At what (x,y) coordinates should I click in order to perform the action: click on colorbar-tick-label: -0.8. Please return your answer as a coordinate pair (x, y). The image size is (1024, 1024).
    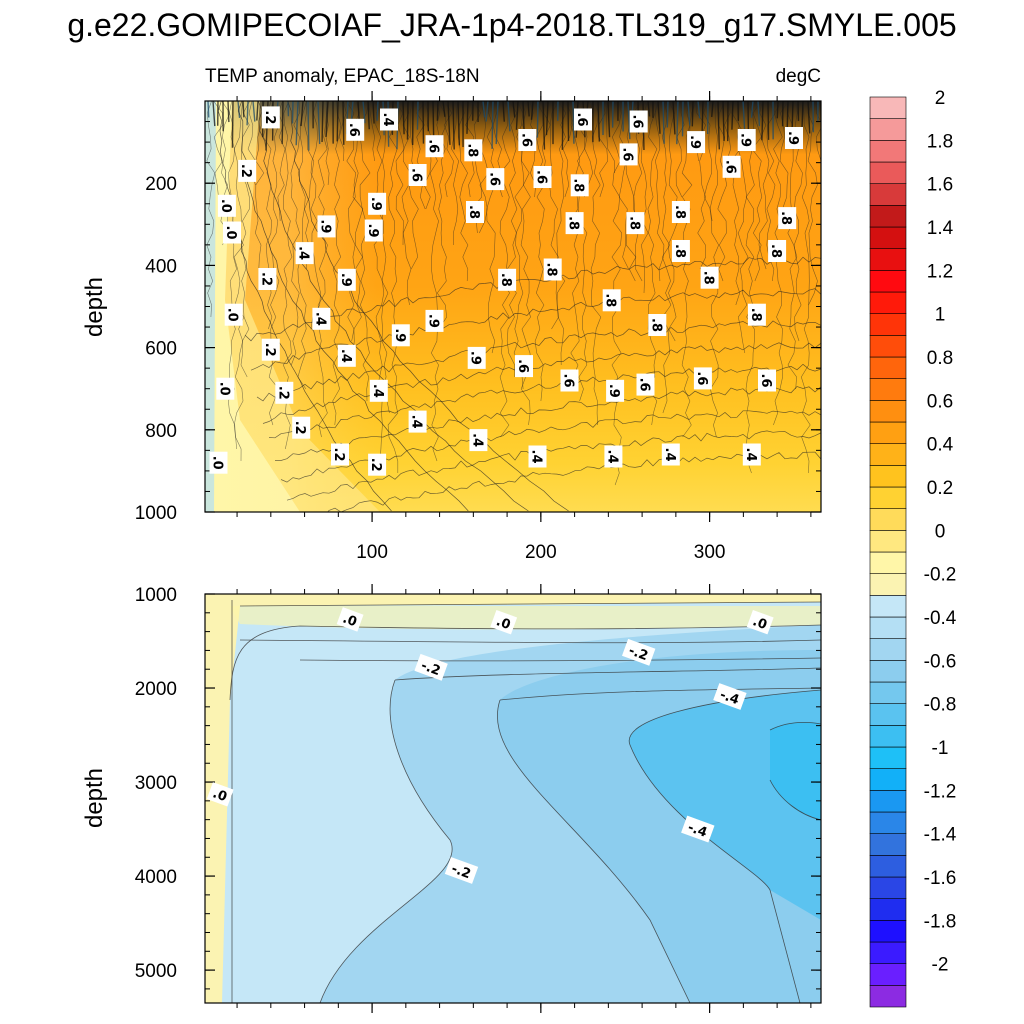
    Looking at the image, I should click on (940, 705).